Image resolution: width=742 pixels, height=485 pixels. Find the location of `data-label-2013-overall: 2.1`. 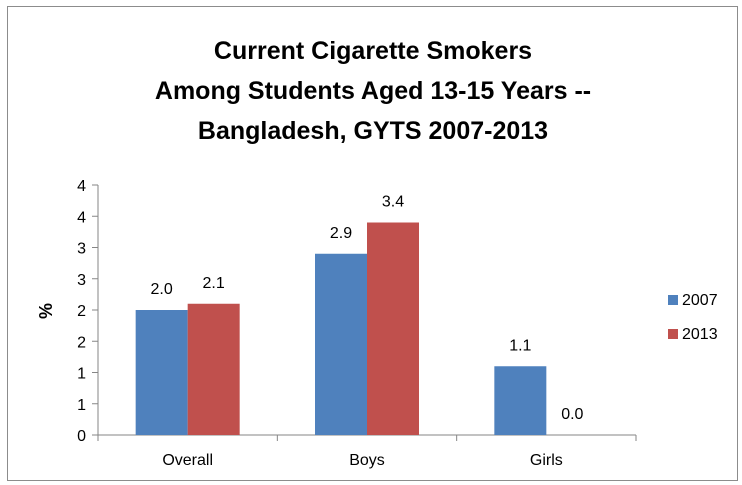

data-label-2013-overall: 2.1 is located at coordinates (214, 283).